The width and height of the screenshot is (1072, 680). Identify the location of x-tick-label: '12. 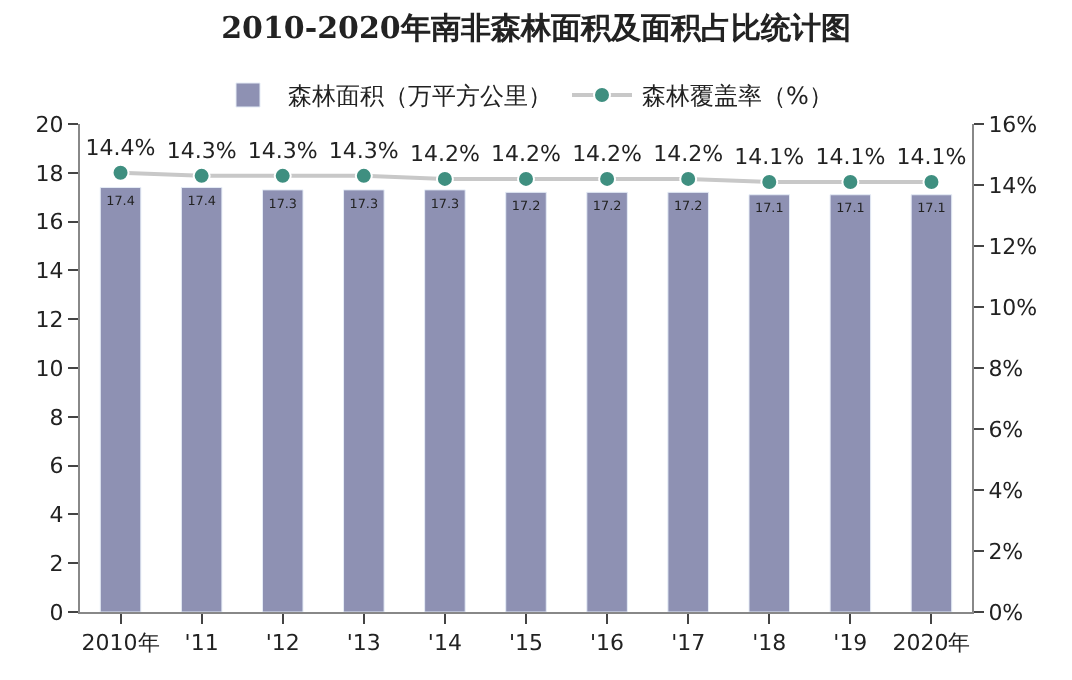
(282, 643).